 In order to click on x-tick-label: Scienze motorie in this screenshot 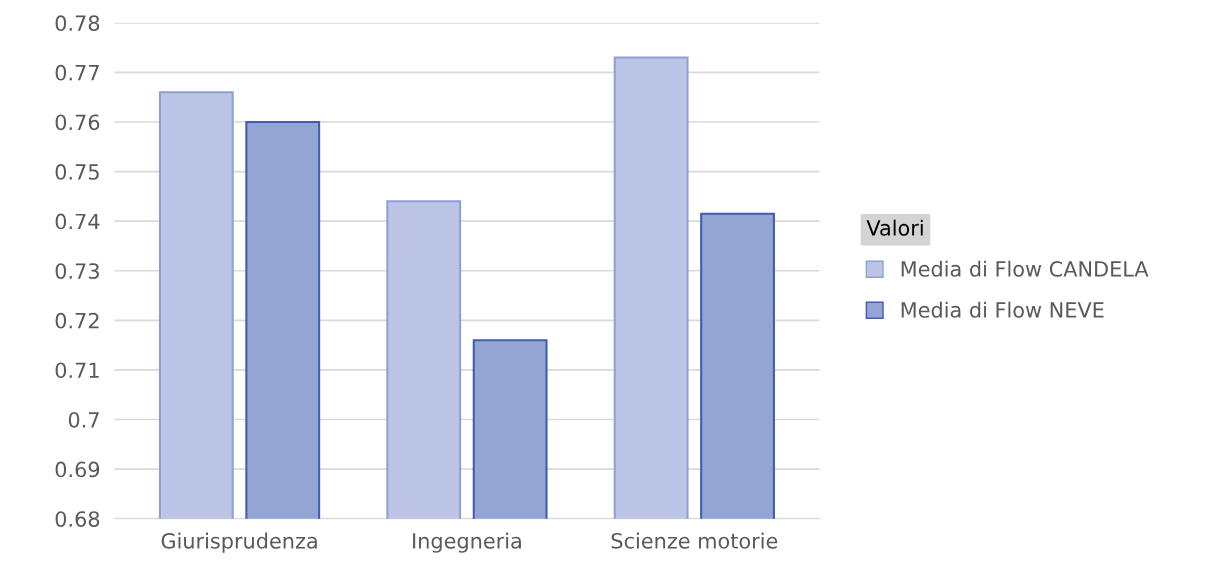, I will do `click(694, 540)`.